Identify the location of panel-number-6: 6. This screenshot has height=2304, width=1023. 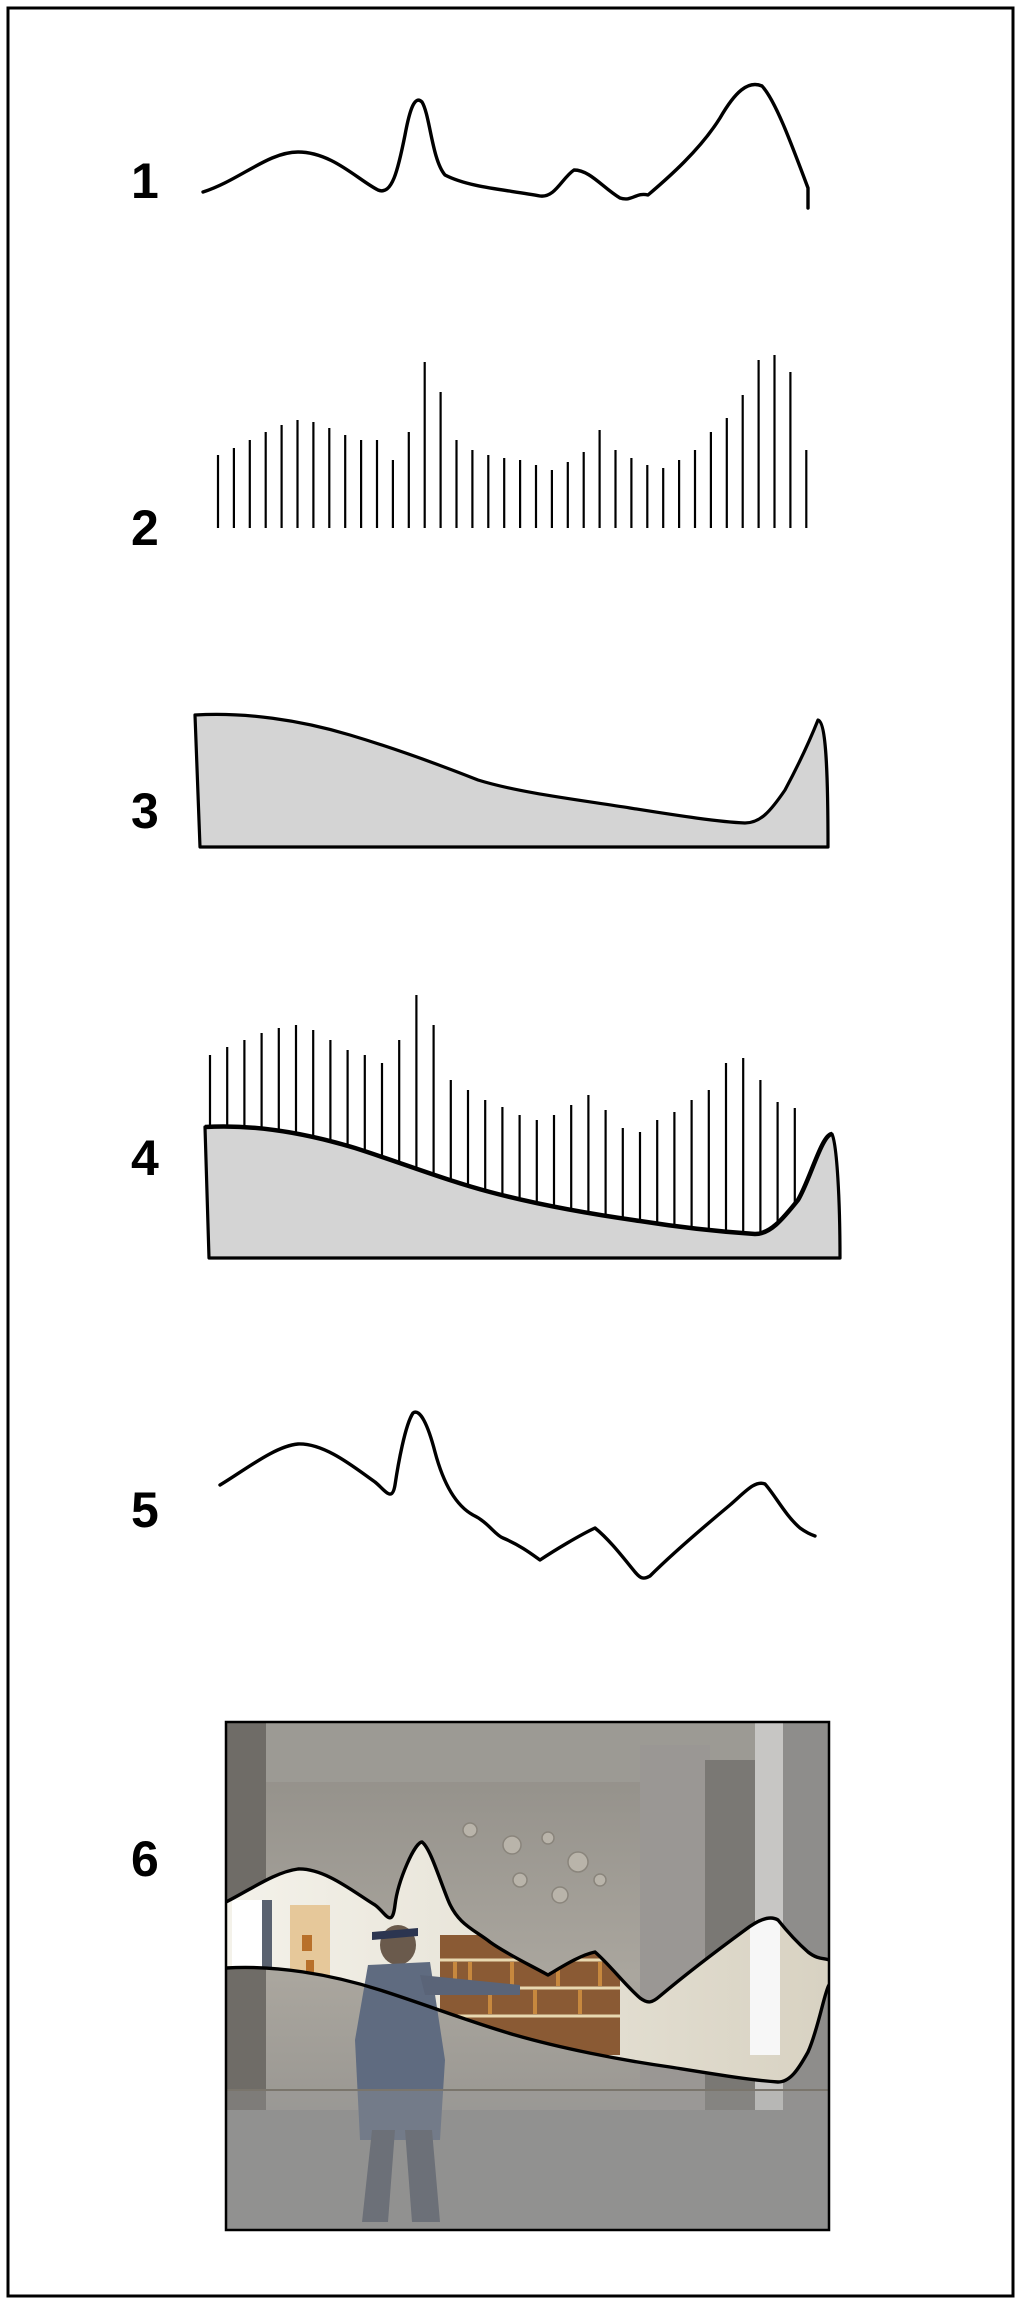
(145, 1859).